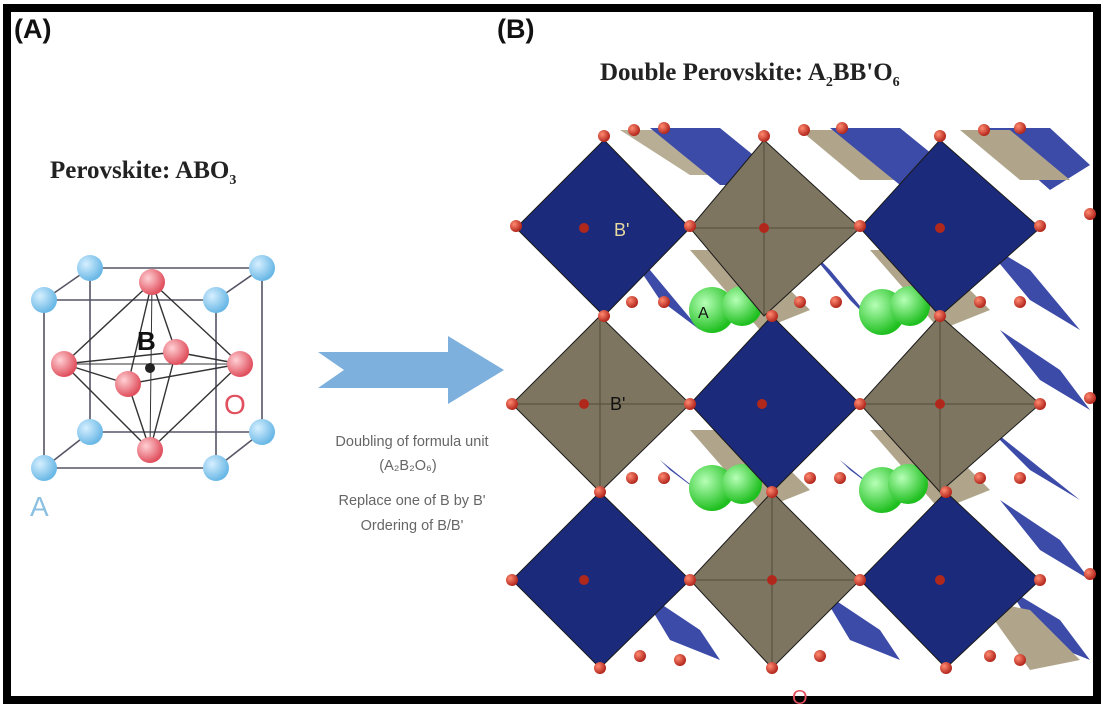 The height and width of the screenshot is (707, 1104). Describe the element at coordinates (515, 29) in the screenshot. I see `panel-b-label: (B)` at that location.